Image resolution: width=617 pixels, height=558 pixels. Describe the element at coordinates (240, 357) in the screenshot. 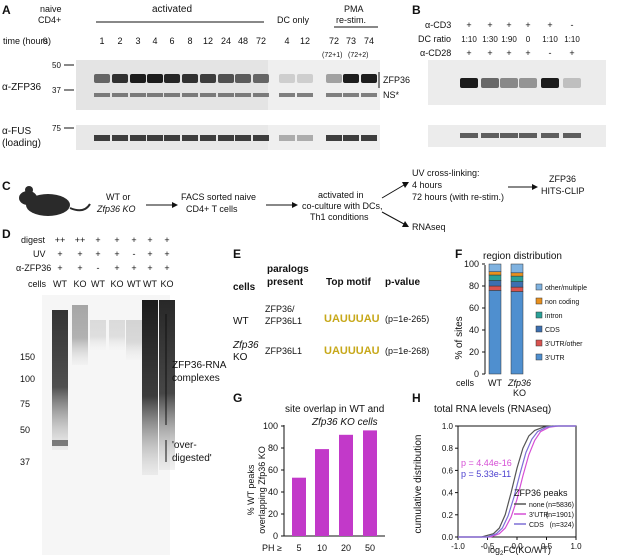

I see `e-row2-cells-ko: KO` at that location.